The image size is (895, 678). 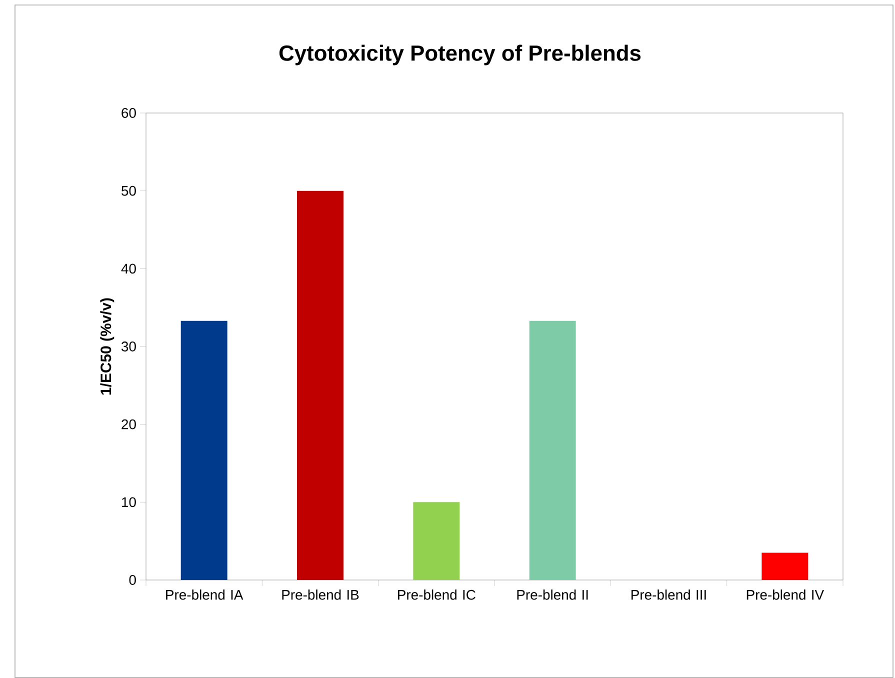 I want to click on x-tick-label: Pre-blend IA, so click(x=205, y=595).